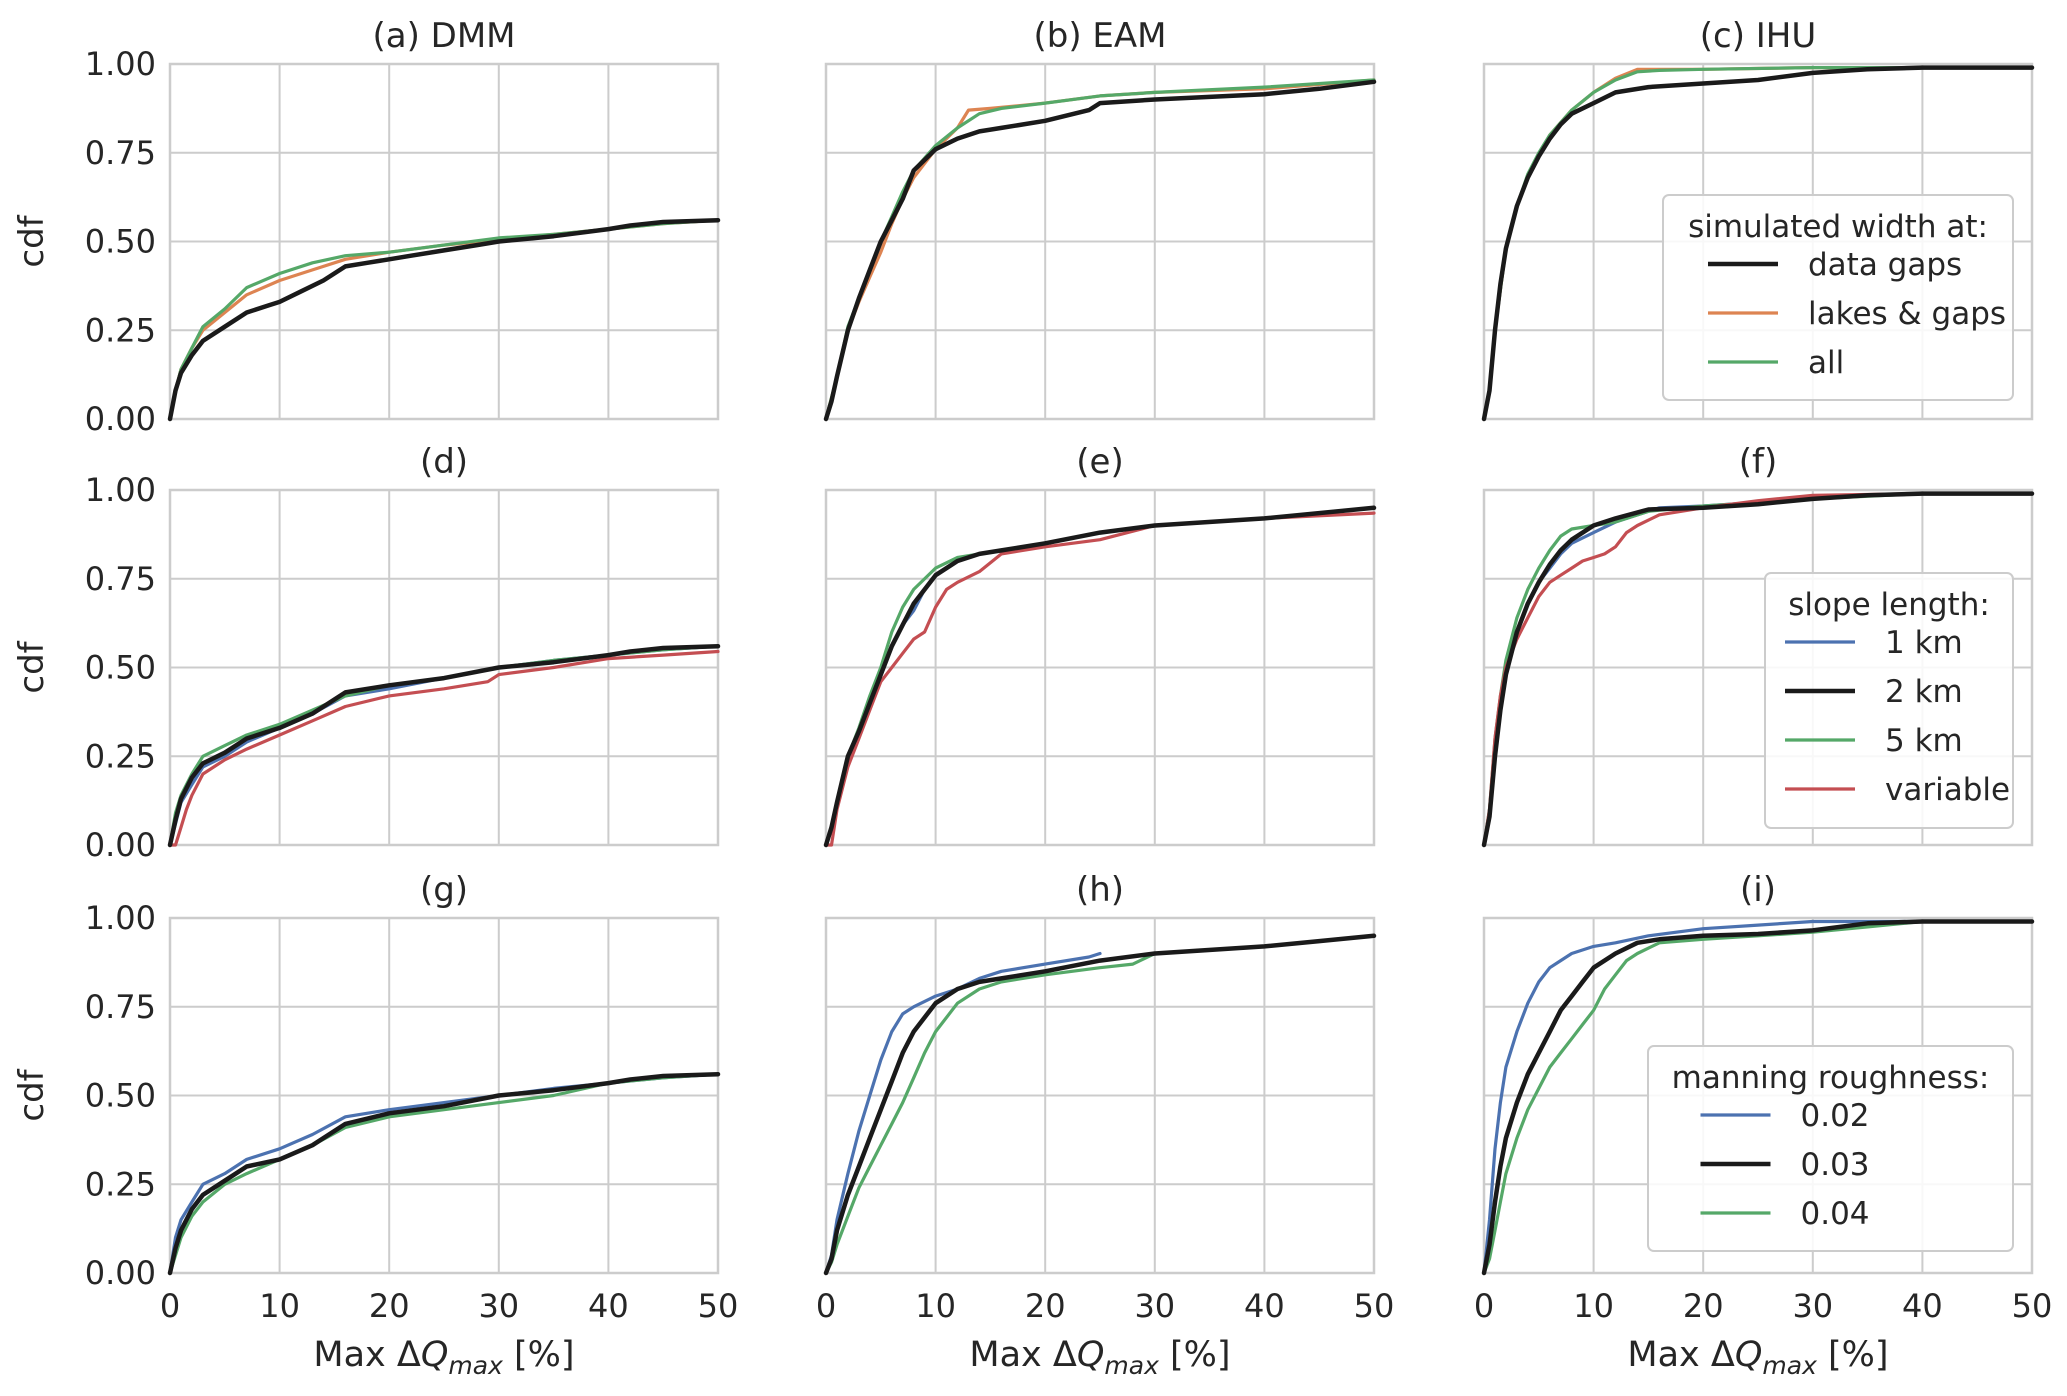  I want to click on series-line-5-km, so click(1100, 676).